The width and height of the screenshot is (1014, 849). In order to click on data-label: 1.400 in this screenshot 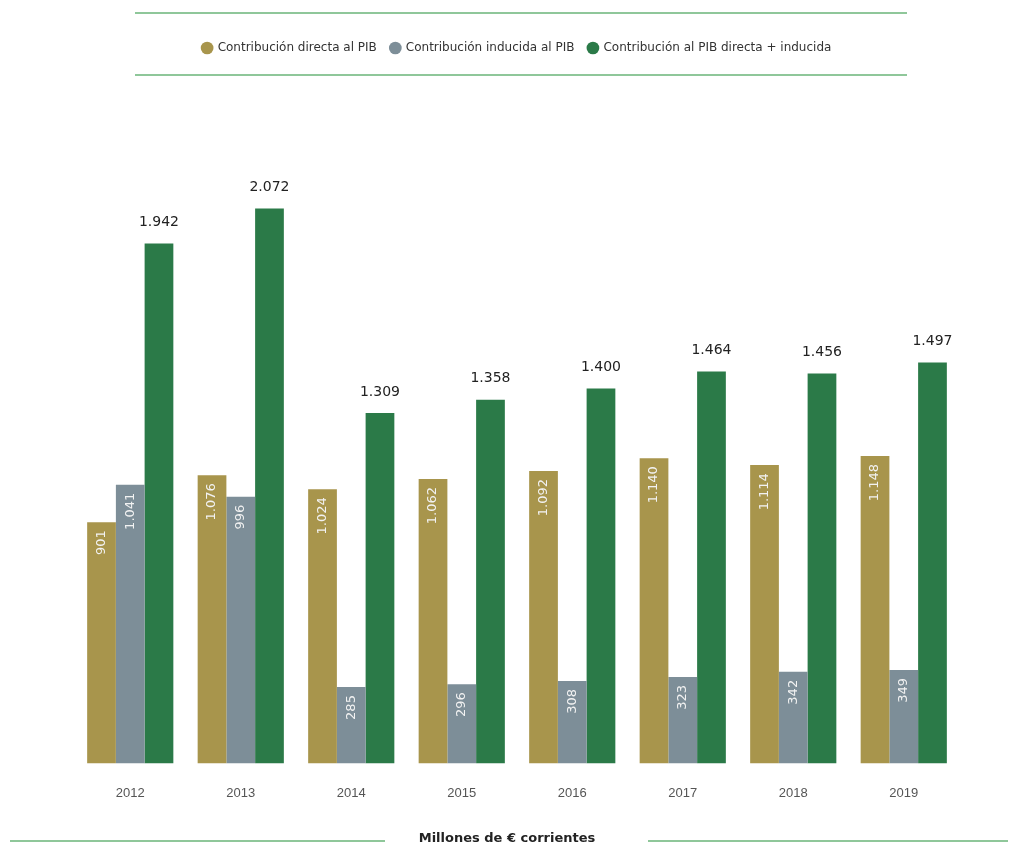, I will do `click(601, 366)`.